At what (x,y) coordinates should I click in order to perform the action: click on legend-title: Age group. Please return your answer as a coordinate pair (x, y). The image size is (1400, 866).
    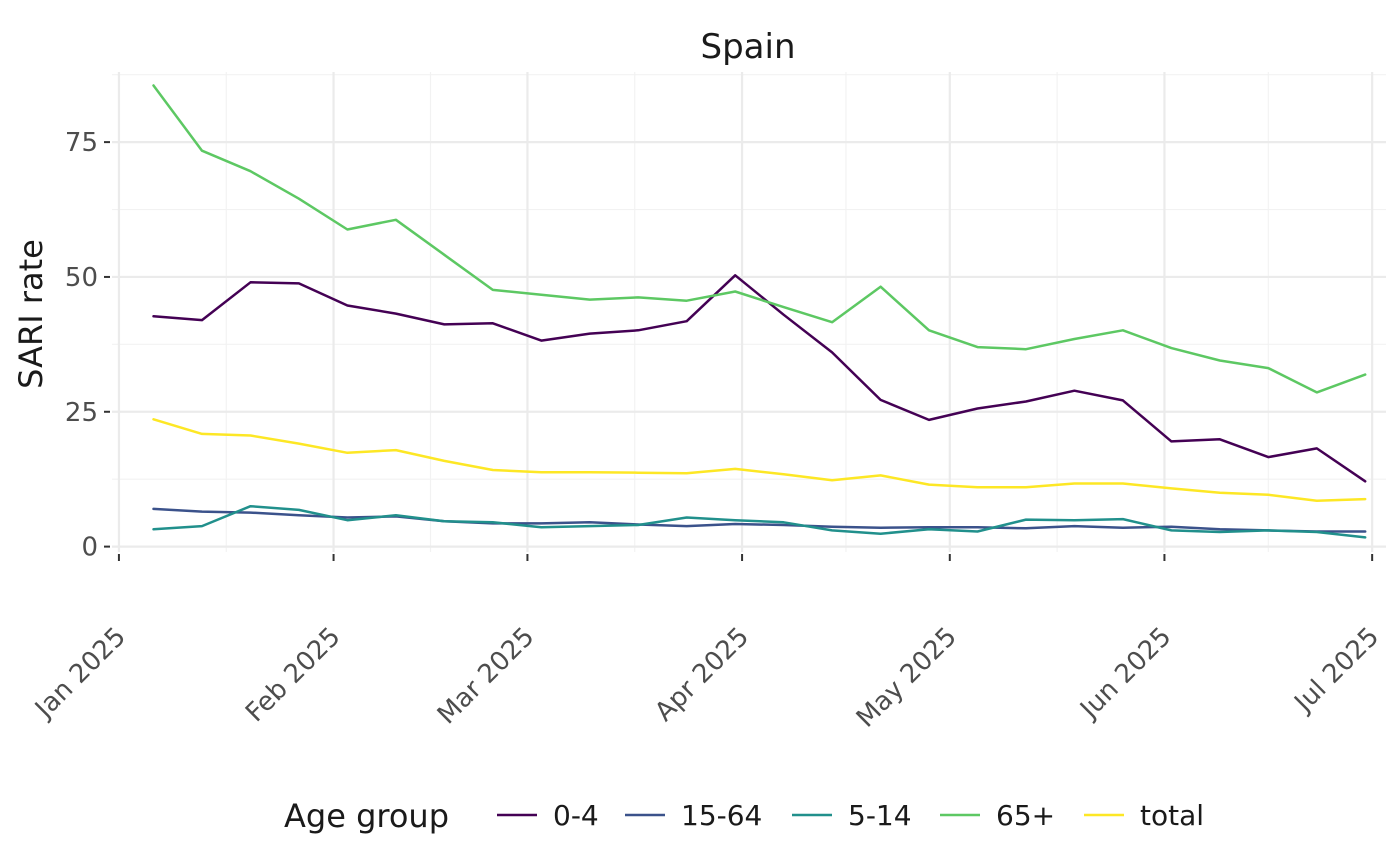
    Looking at the image, I should click on (366, 816).